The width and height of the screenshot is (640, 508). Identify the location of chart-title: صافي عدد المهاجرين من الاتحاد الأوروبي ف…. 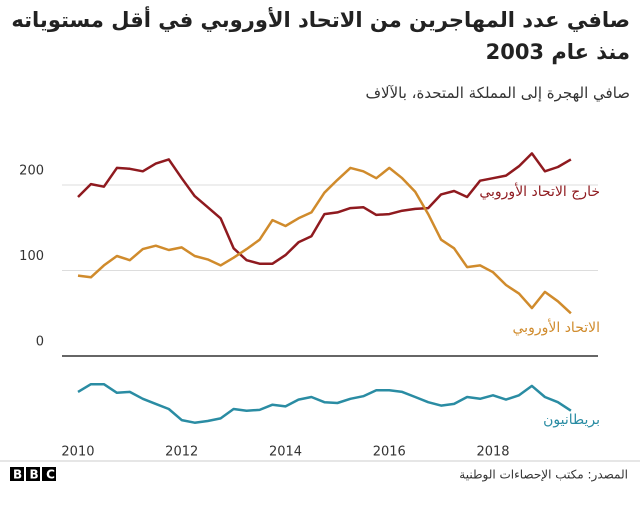
(320, 36).